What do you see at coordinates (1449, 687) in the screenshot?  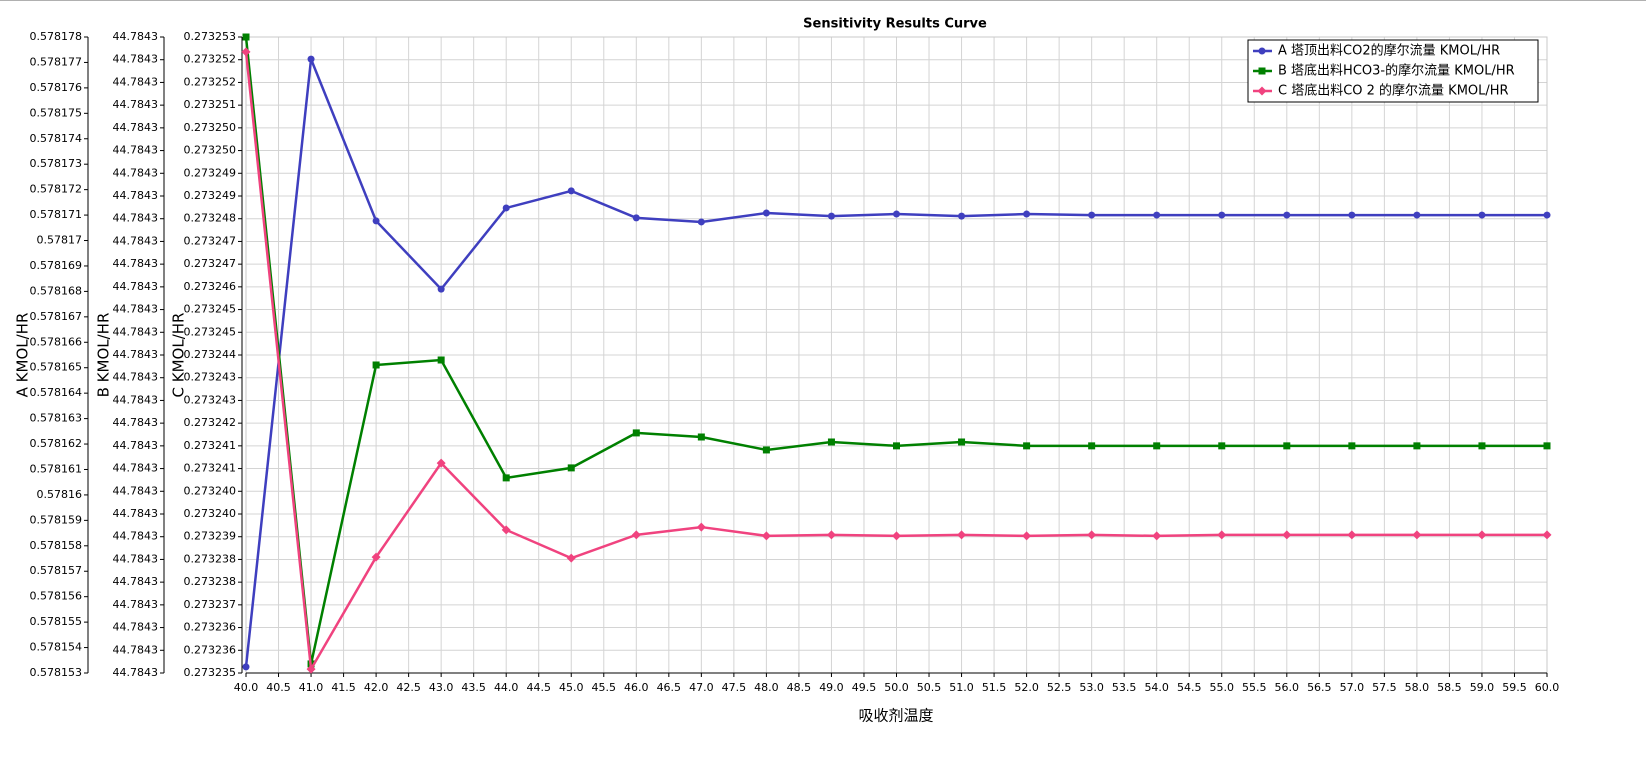 I see `x-tick-label: 58.5` at bounding box center [1449, 687].